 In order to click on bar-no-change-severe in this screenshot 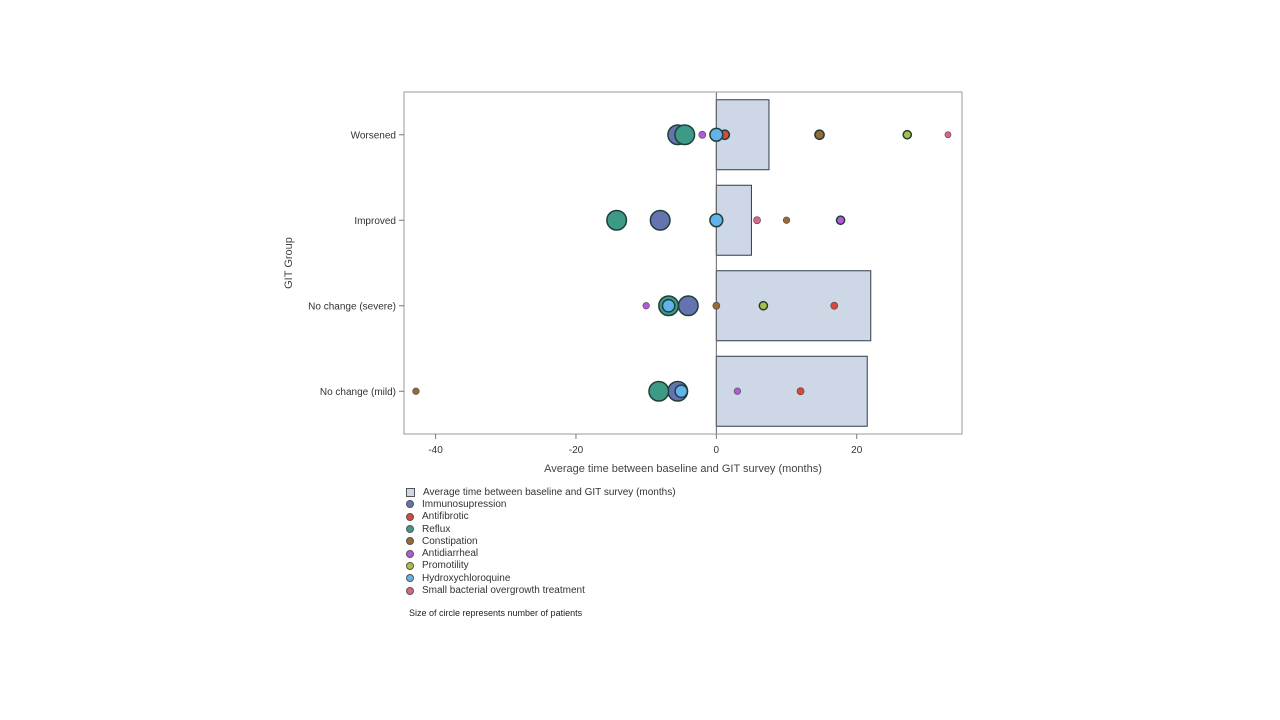, I will do `click(793, 306)`.